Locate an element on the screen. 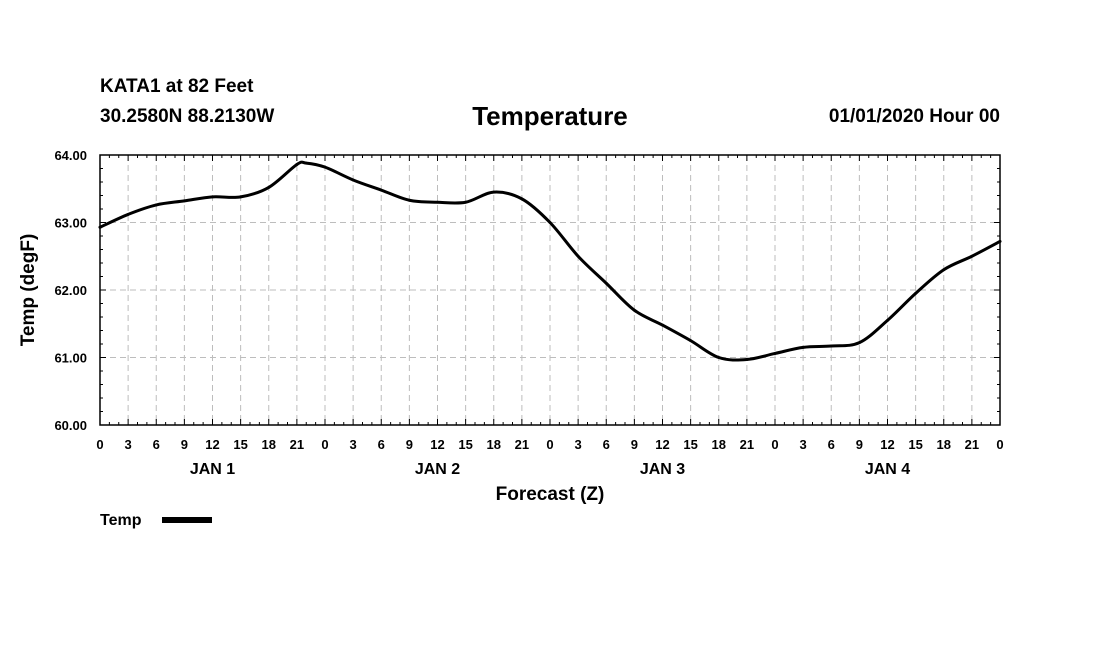 The width and height of the screenshot is (1100, 650). station-label: KATA1 at 82 Feet is located at coordinates (177, 86).